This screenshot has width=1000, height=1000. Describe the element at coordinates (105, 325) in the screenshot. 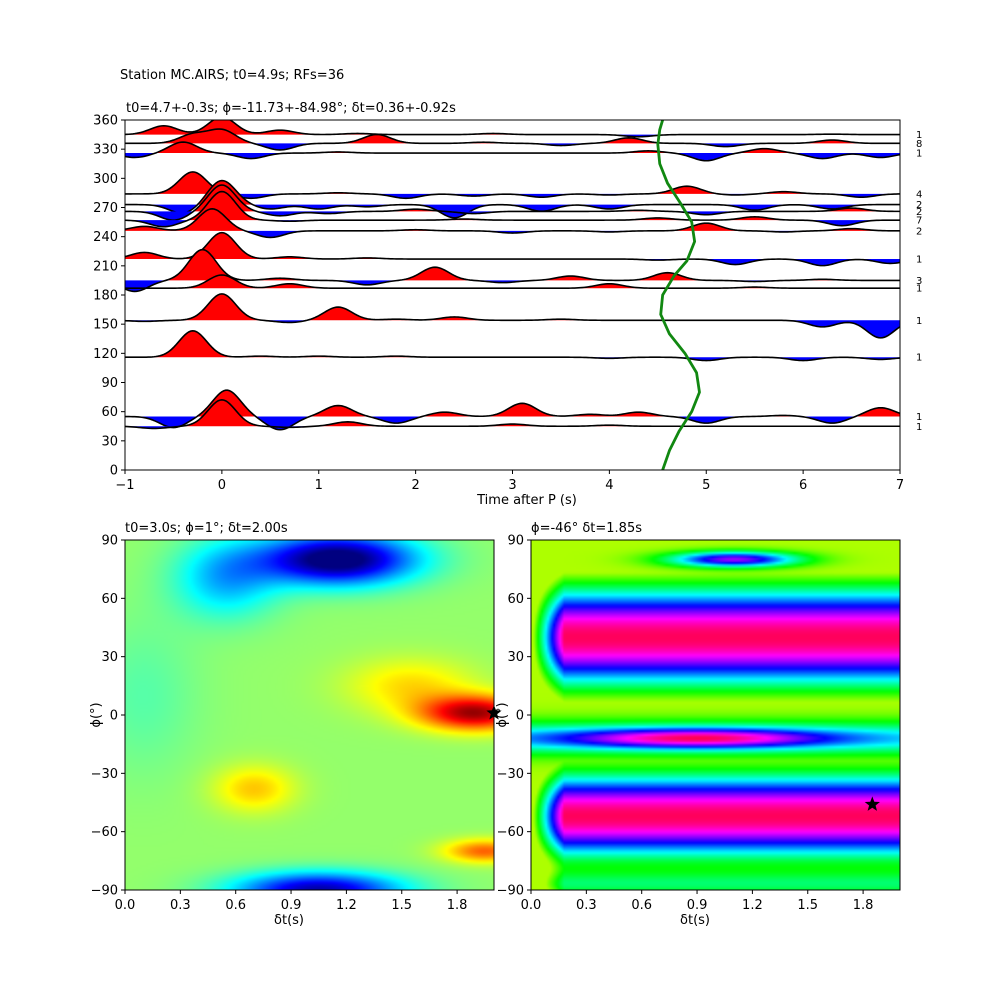

I see `y-tick-label: 150` at that location.